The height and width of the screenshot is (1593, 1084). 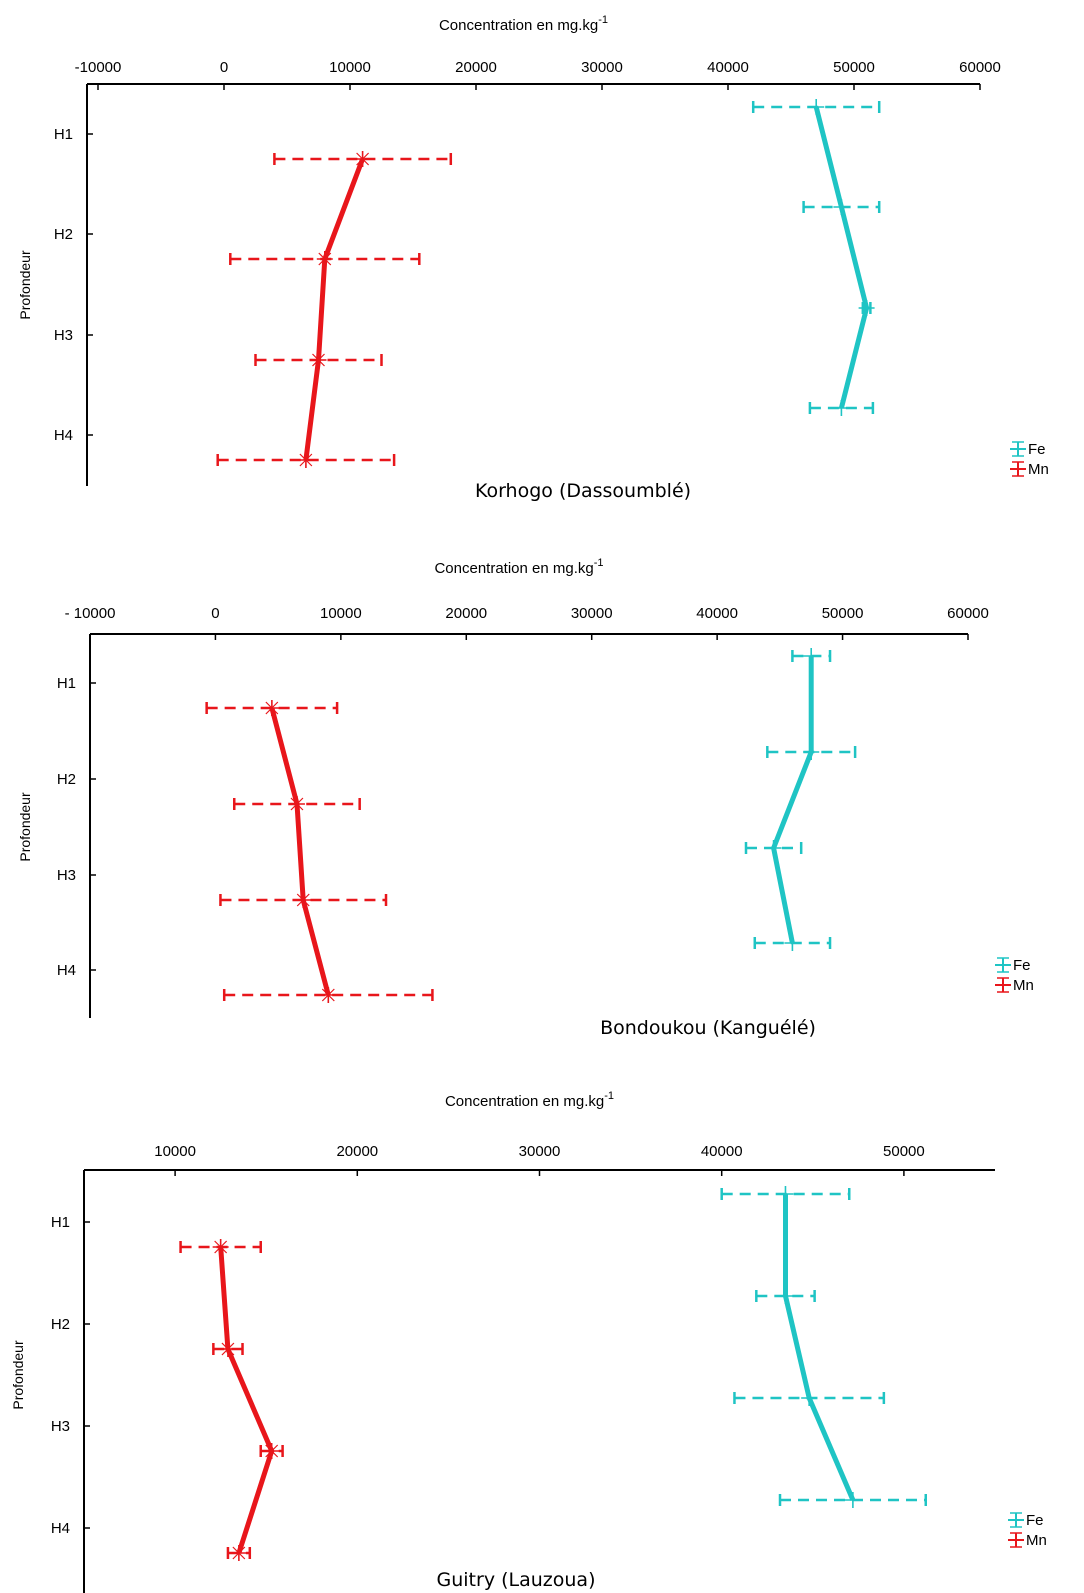 I want to click on x-tick-label: - 10000, so click(x=90, y=613).